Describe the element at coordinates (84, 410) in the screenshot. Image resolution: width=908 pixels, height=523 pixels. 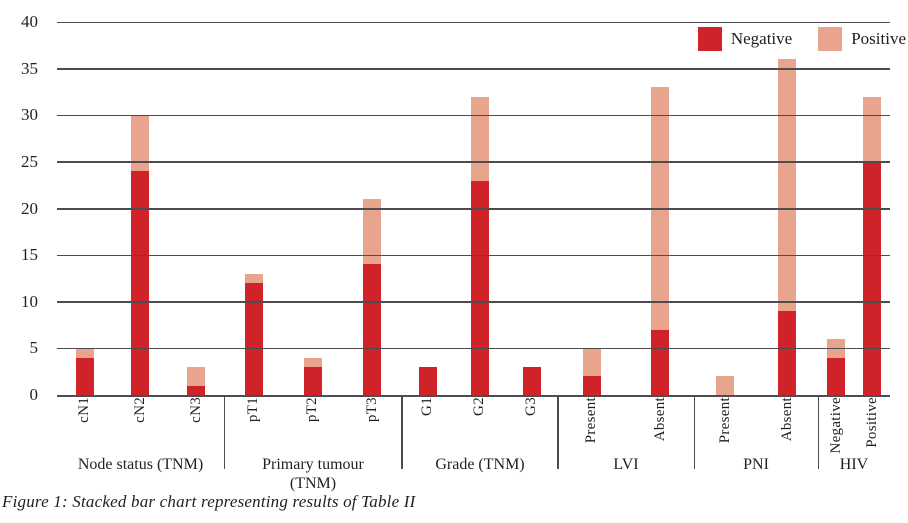
I see `x-tick-label: cN1` at that location.